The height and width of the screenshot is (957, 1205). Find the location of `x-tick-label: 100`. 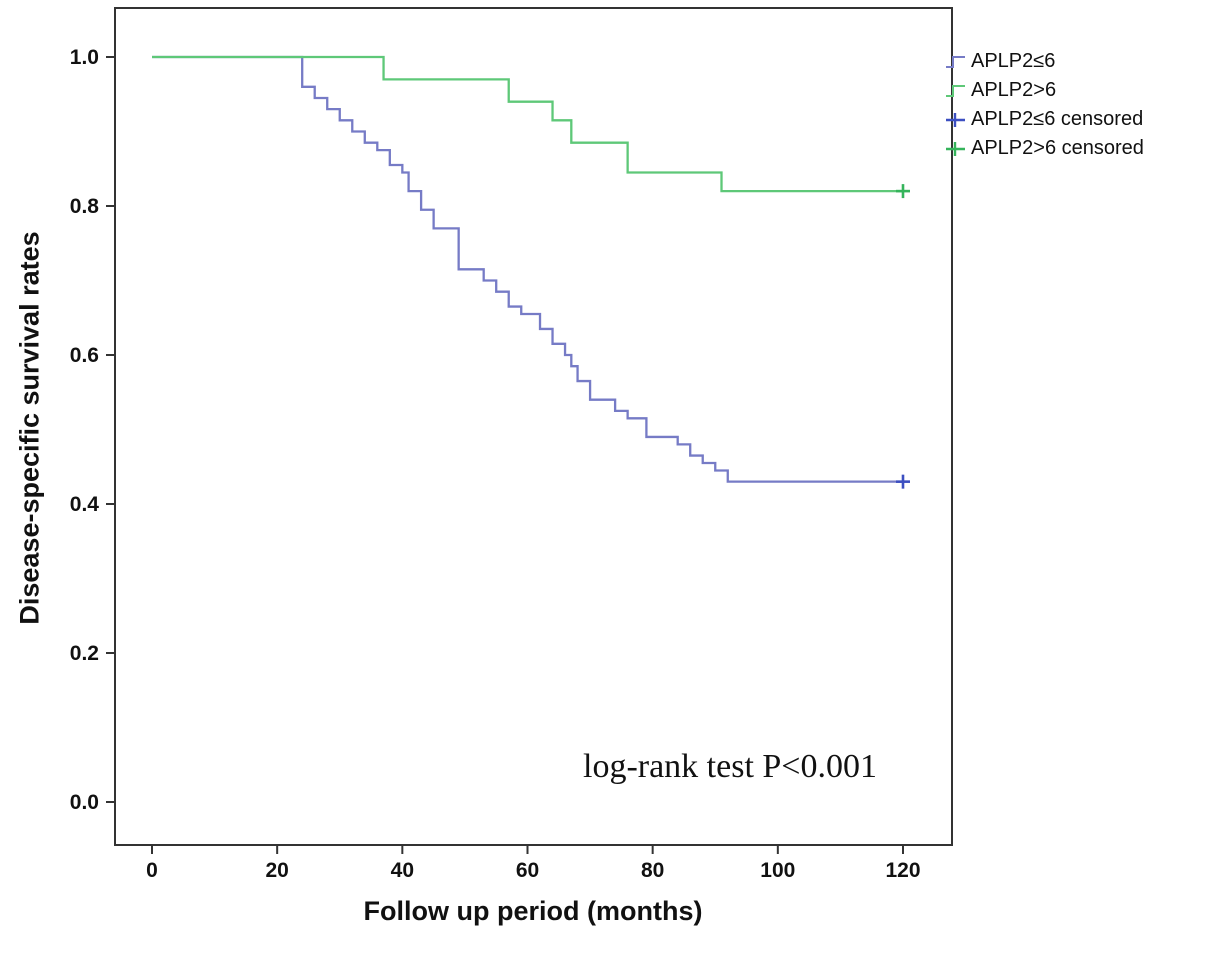

x-tick-label: 100 is located at coordinates (777, 870).